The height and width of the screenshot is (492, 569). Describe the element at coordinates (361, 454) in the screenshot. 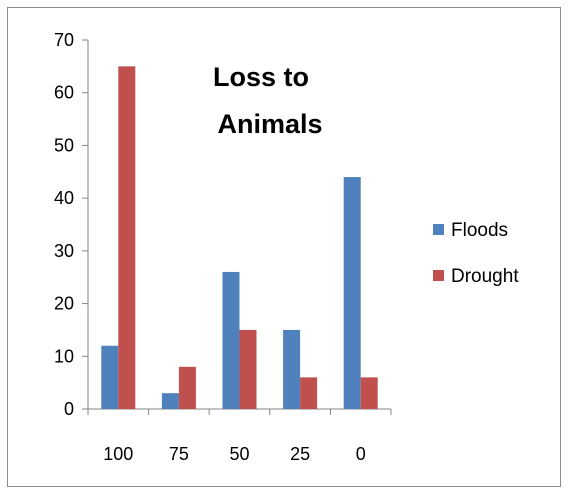

I see `x-tick-label: 0` at that location.